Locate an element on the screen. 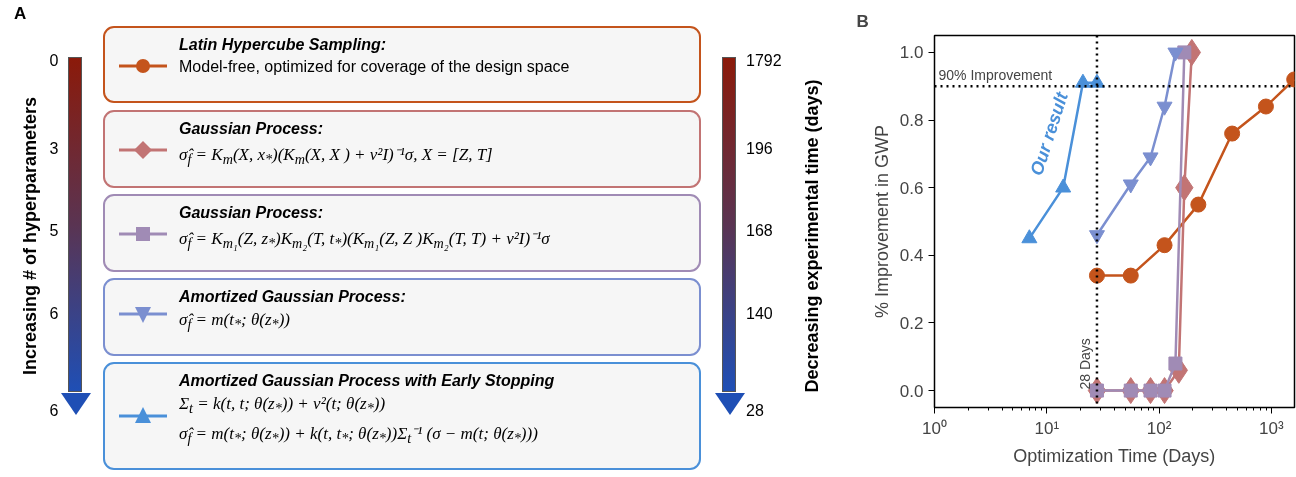  x-tick-label: 10¹ is located at coordinates (1047, 428).